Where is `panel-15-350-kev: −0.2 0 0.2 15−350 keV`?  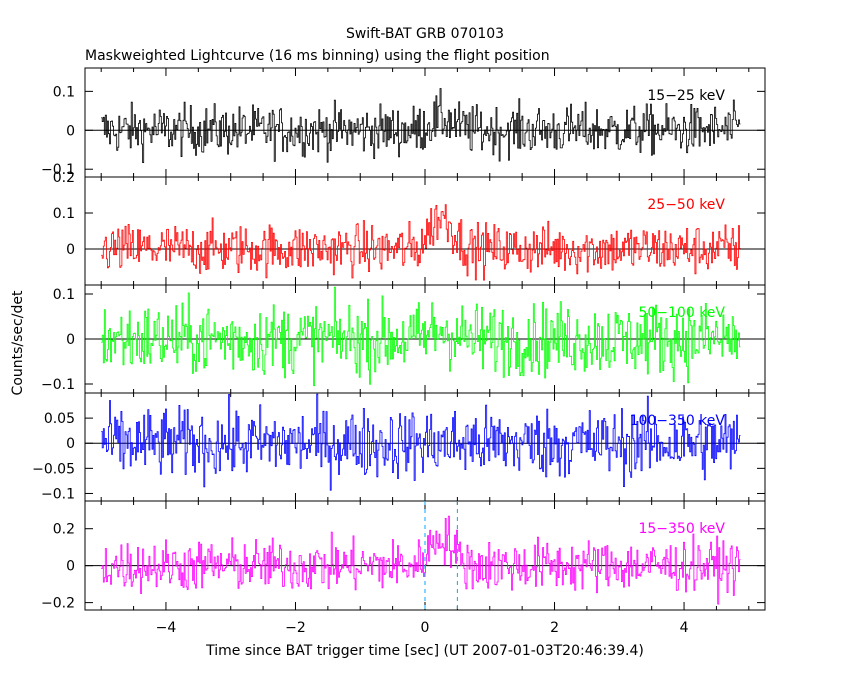
panel-15-350-kev: −0.2 0 0.2 15−350 keV is located at coordinates (403, 556).